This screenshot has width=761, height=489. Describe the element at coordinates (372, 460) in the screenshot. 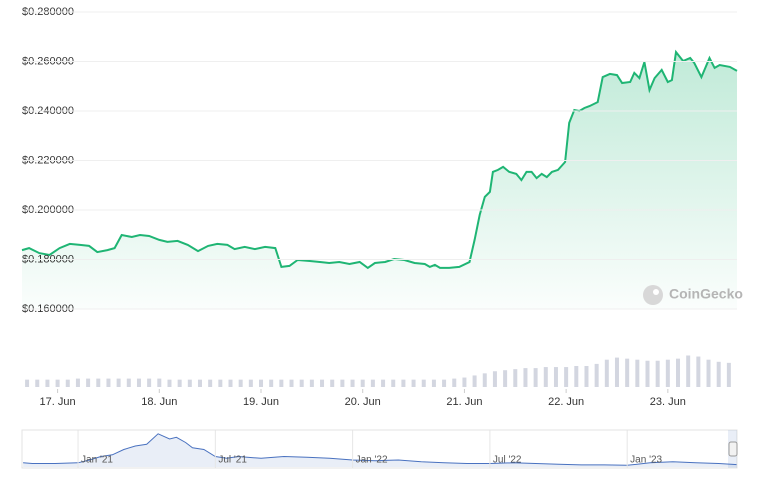

I see `nav-tick-label: Jan '22` at that location.